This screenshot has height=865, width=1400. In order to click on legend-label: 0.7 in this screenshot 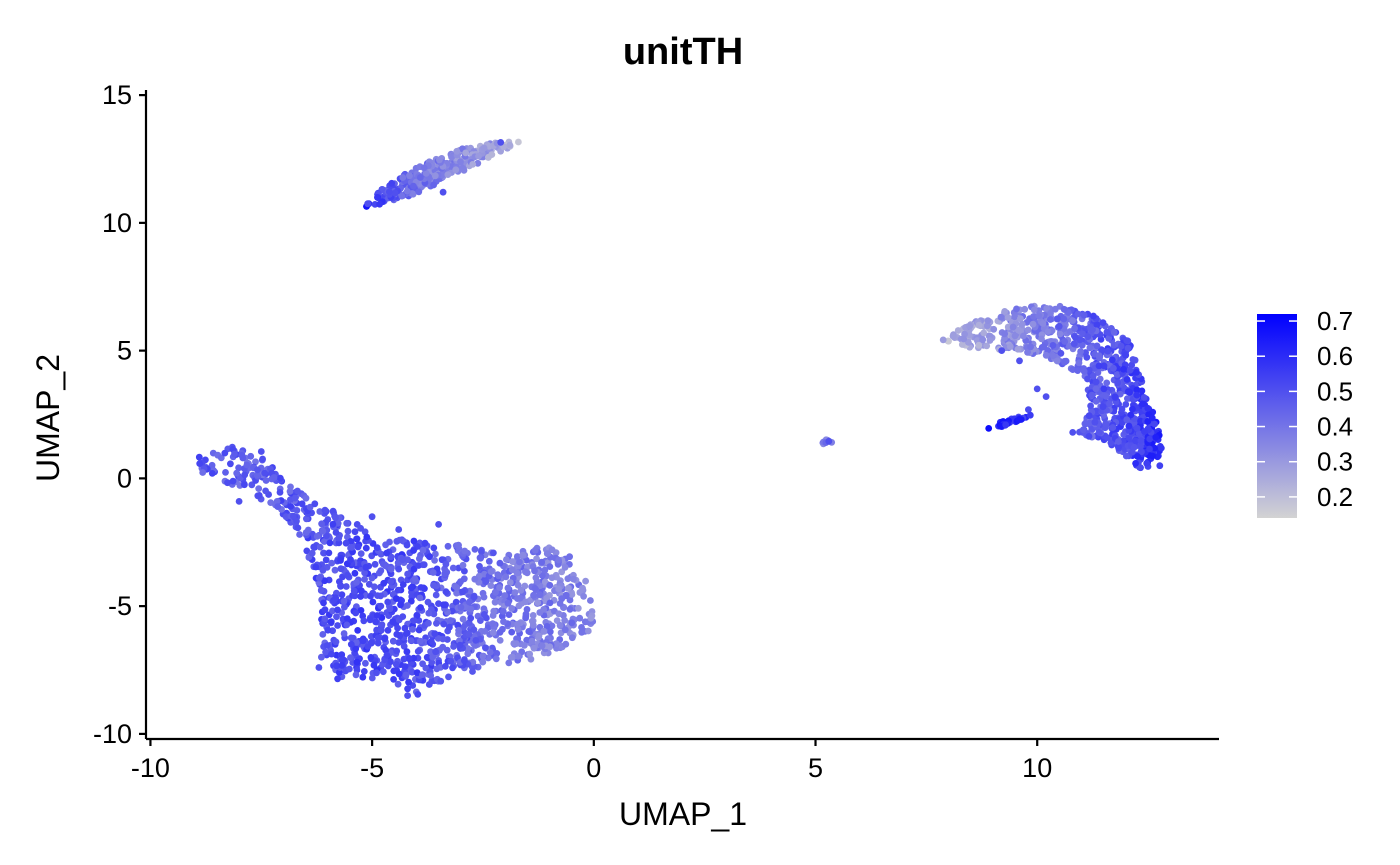, I will do `click(1335, 321)`.